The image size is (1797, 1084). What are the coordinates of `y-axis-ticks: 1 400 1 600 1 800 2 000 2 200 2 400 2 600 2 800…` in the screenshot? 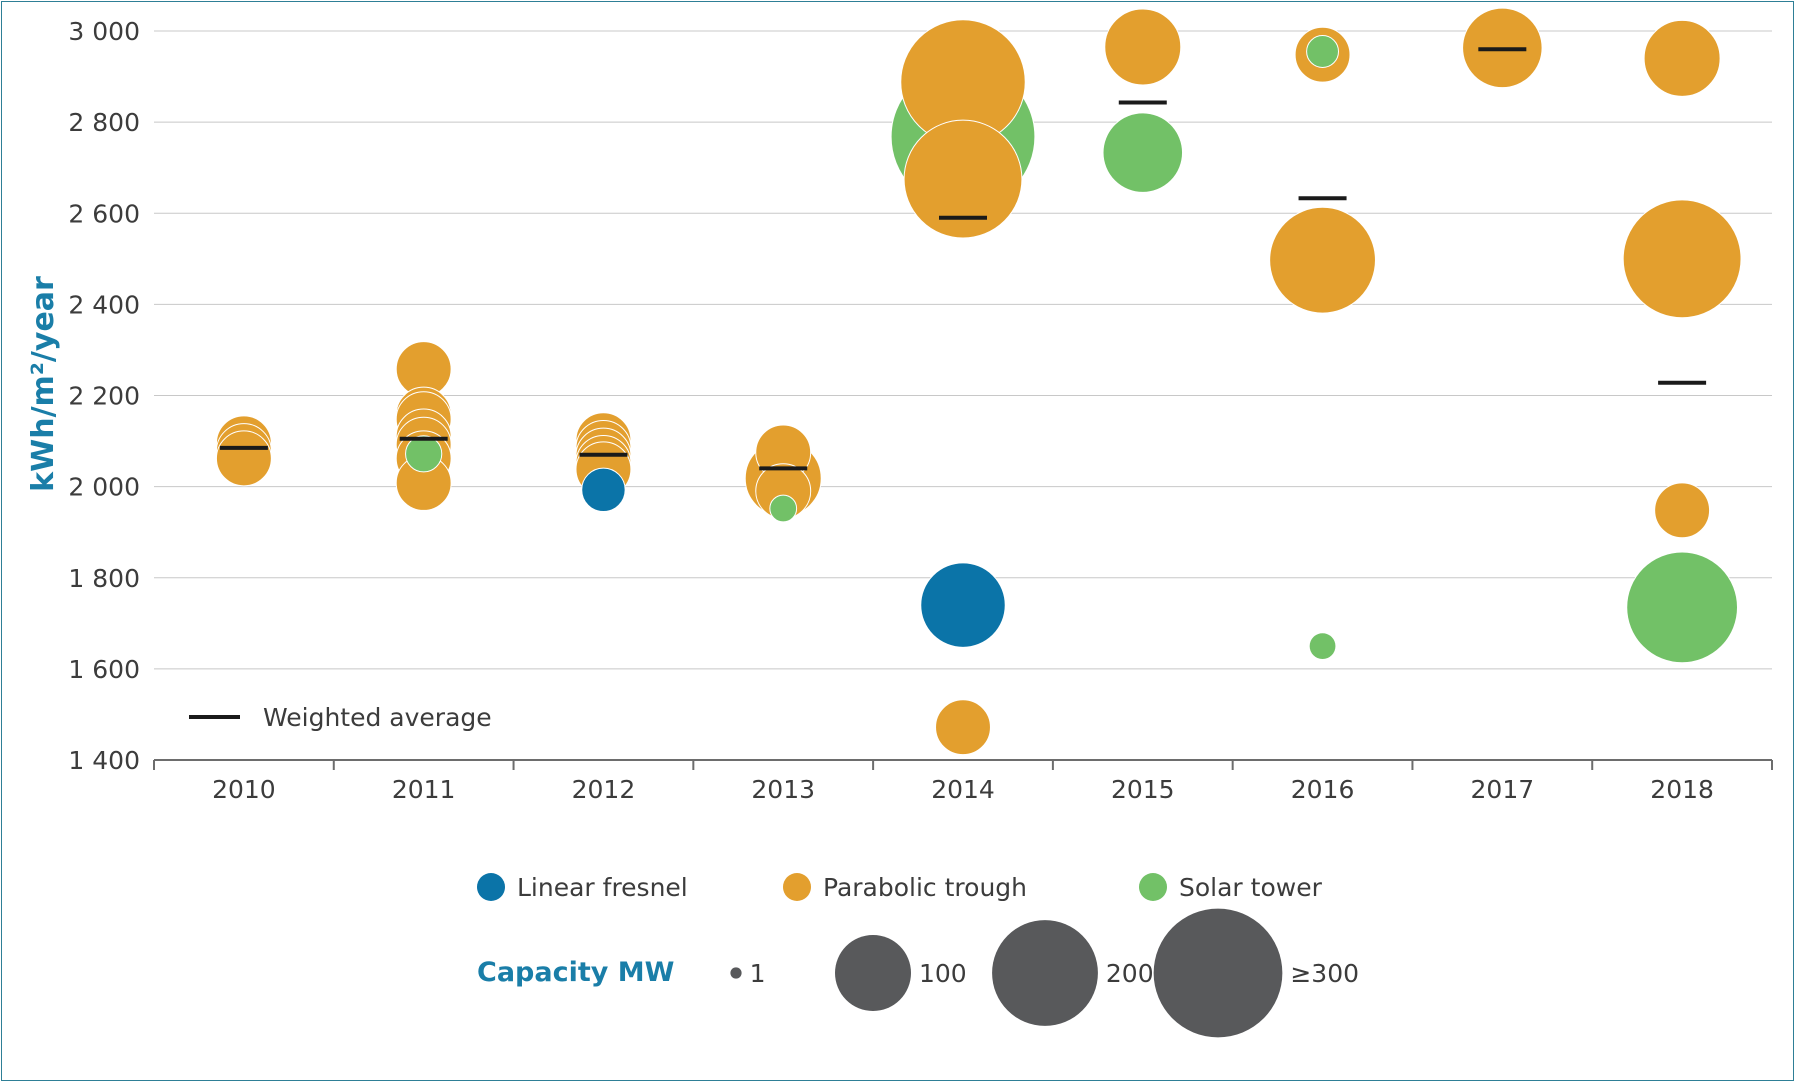 It's located at (104, 396).